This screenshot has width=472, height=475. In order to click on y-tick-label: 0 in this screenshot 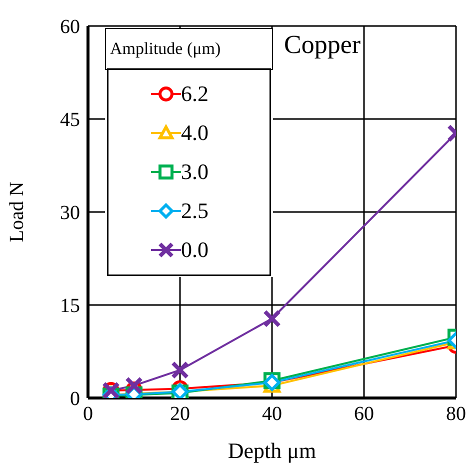, I will do `click(75, 399)`.